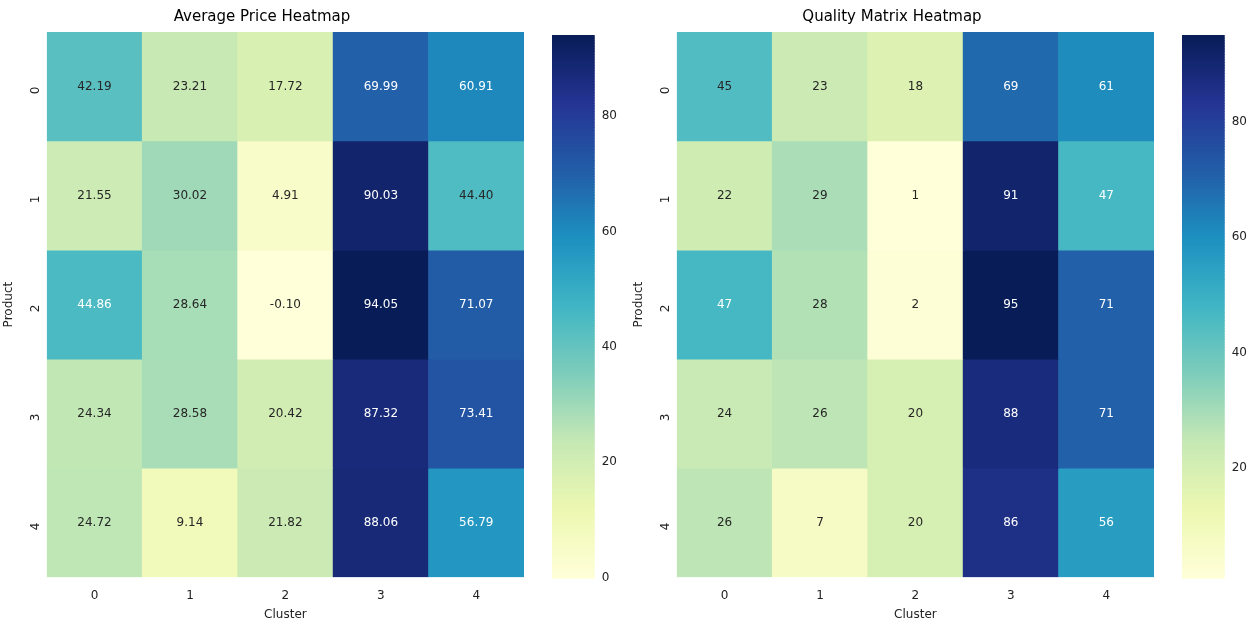 This screenshot has width=1248, height=628. What do you see at coordinates (476, 194) in the screenshot?
I see `data-label: 44.40` at bounding box center [476, 194].